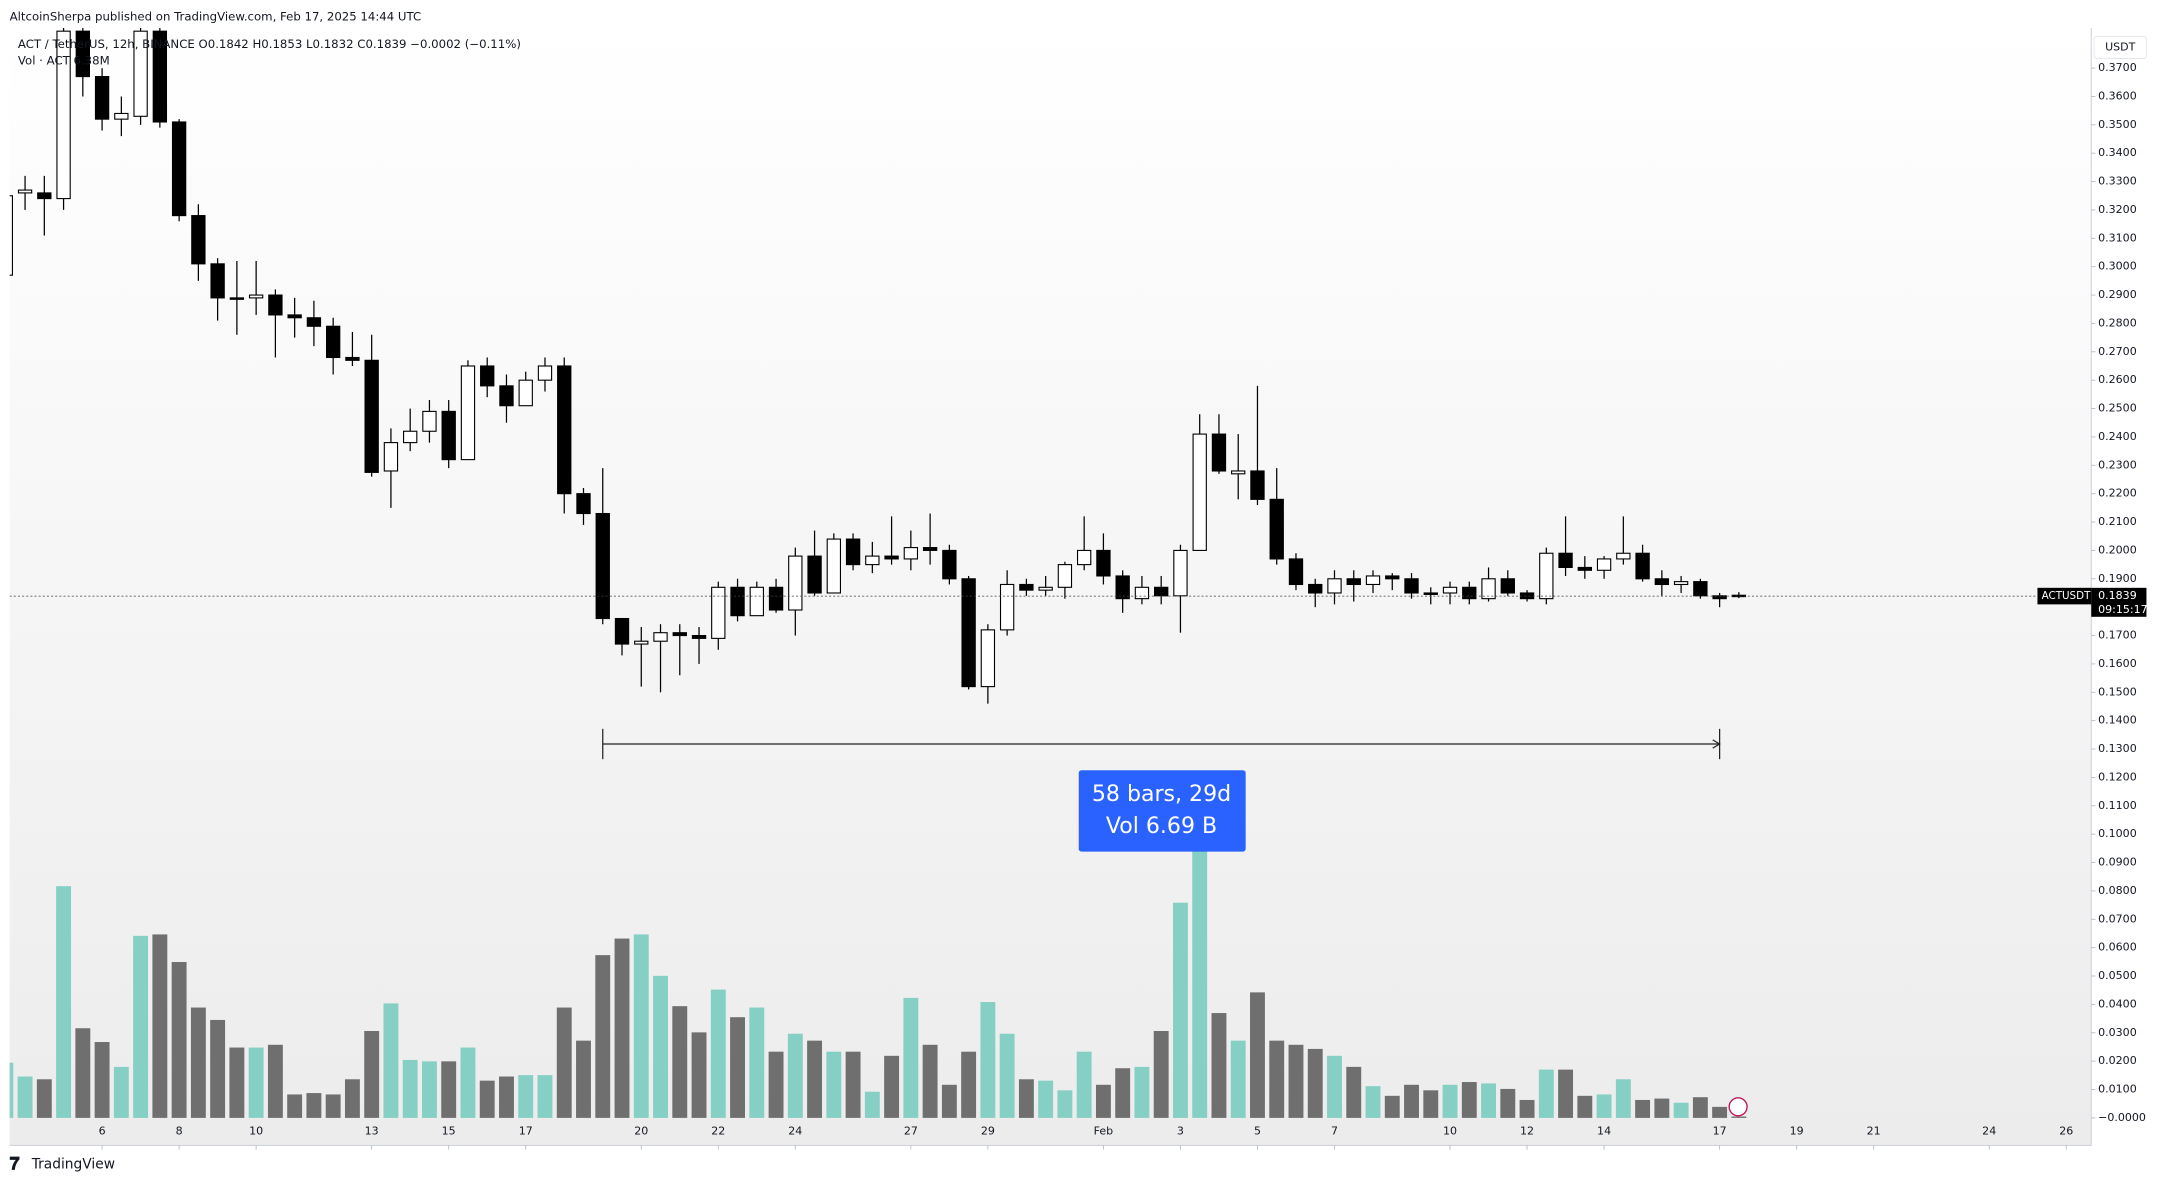  Describe the element at coordinates (1180, 1131) in the screenshot. I see `x-tick-label: 3` at that location.